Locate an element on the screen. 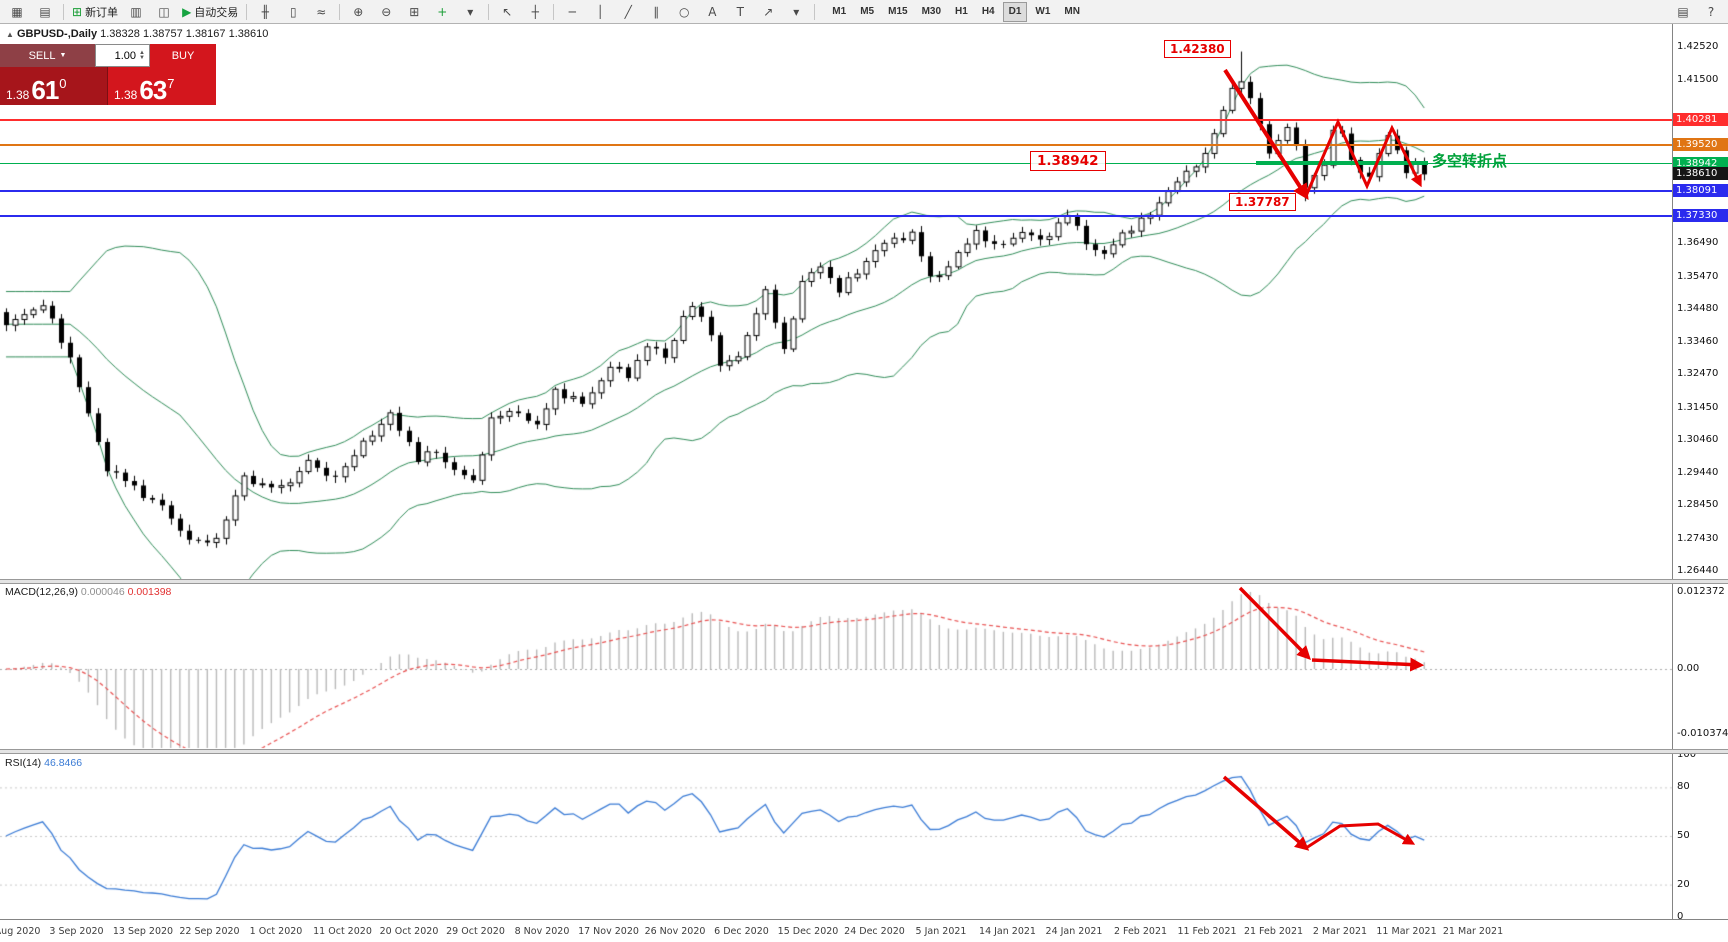 This screenshot has width=1728, height=942. chart-list-icon: ◫ is located at coordinates (164, 12).